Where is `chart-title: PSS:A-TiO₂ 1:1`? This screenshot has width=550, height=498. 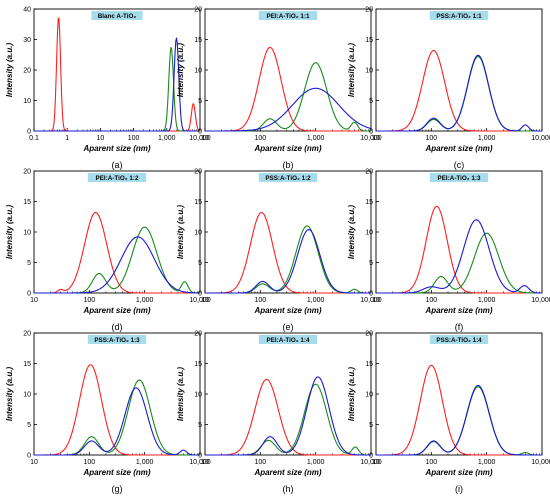
chart-title: PSS:A-TiO₂ 1:1 is located at coordinates (459, 16).